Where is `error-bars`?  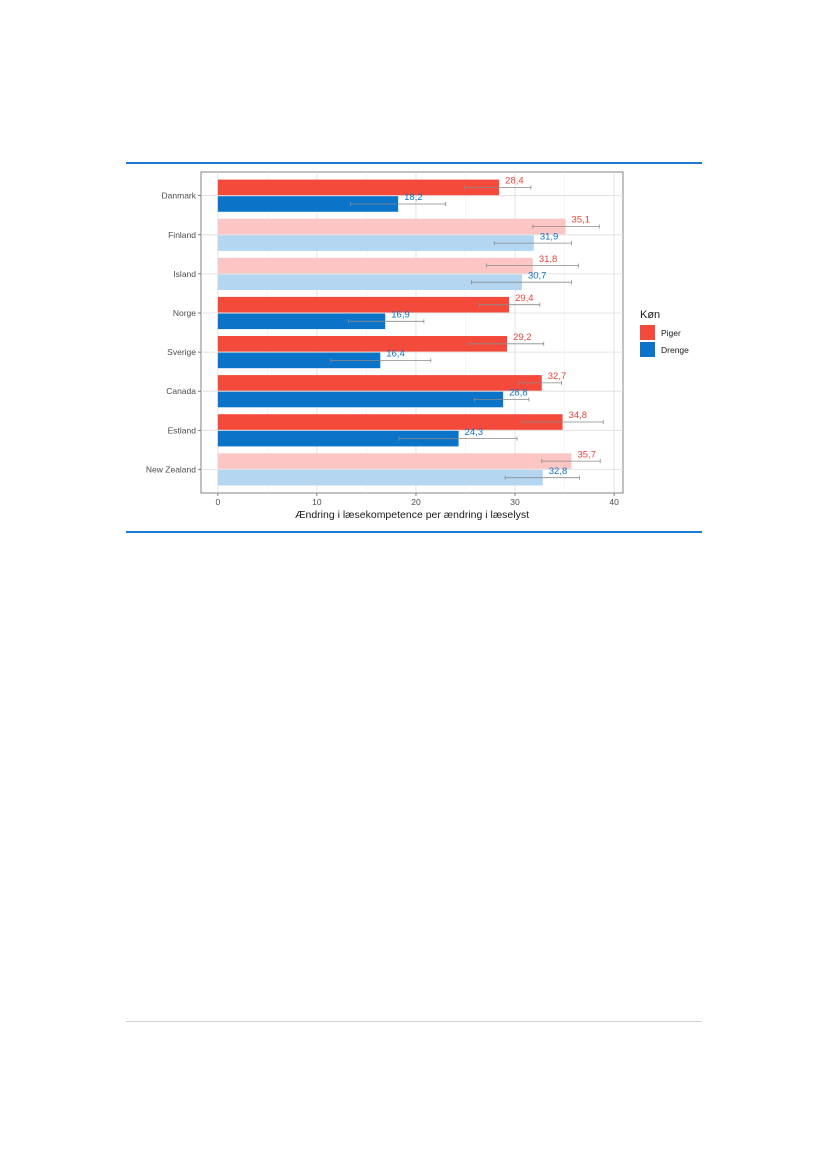
error-bars is located at coordinates (467, 332).